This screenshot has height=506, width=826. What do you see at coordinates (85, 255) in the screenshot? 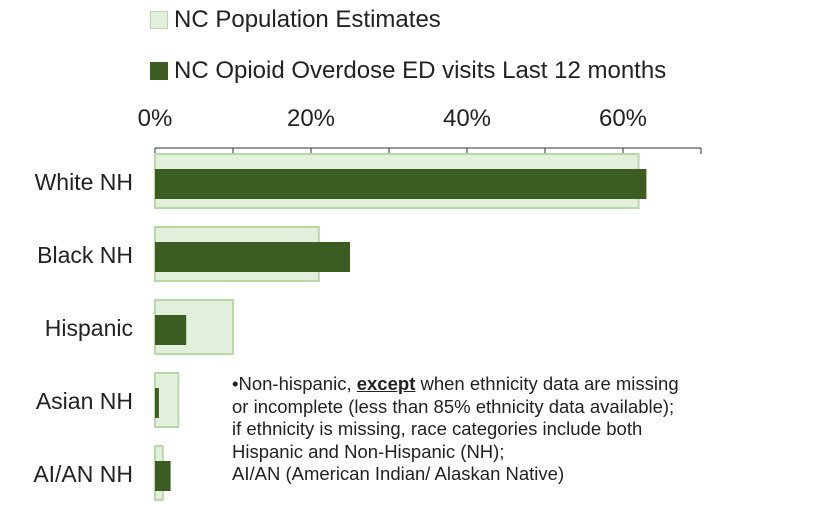
I see `category-label: Black NH` at bounding box center [85, 255].